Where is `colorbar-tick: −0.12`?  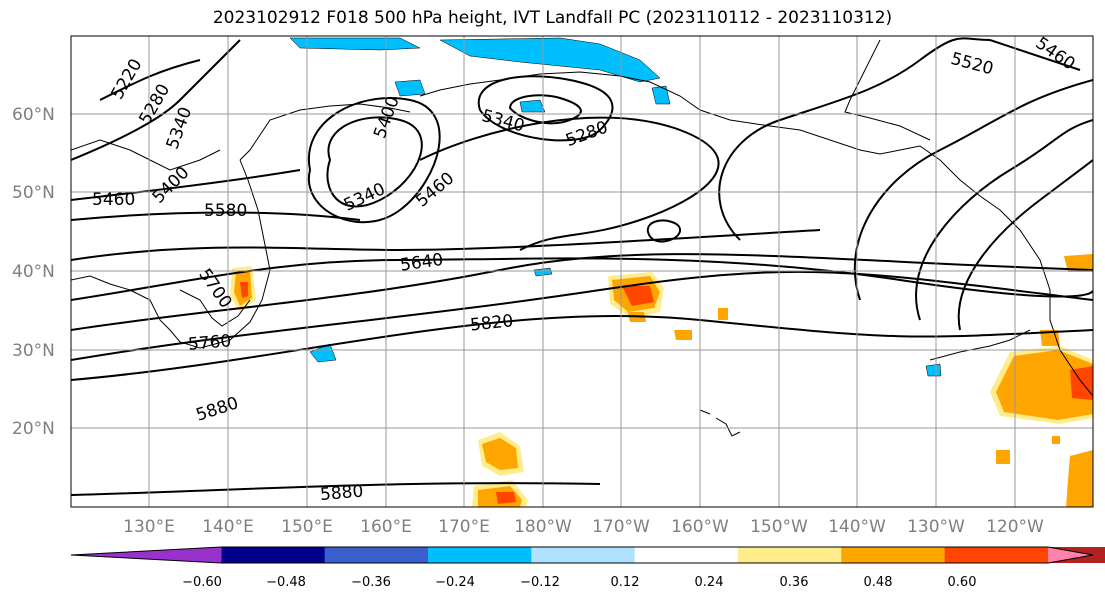 colorbar-tick: −0.12 is located at coordinates (540, 582).